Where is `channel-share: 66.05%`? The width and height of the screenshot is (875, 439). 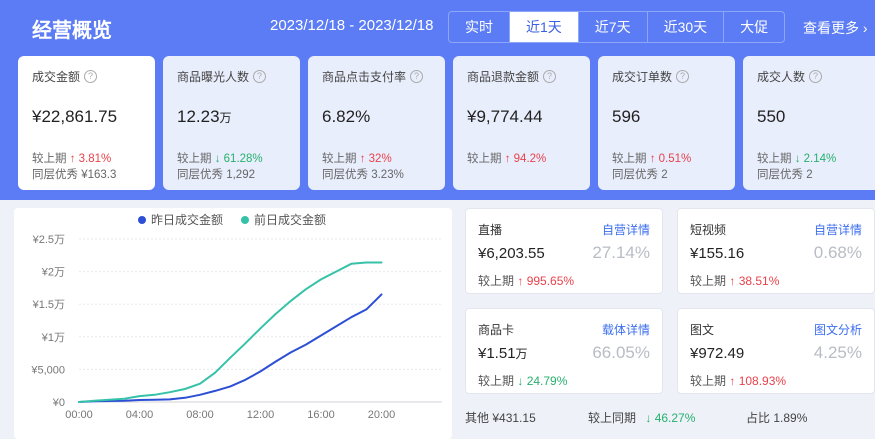 channel-share: 66.05% is located at coordinates (621, 352).